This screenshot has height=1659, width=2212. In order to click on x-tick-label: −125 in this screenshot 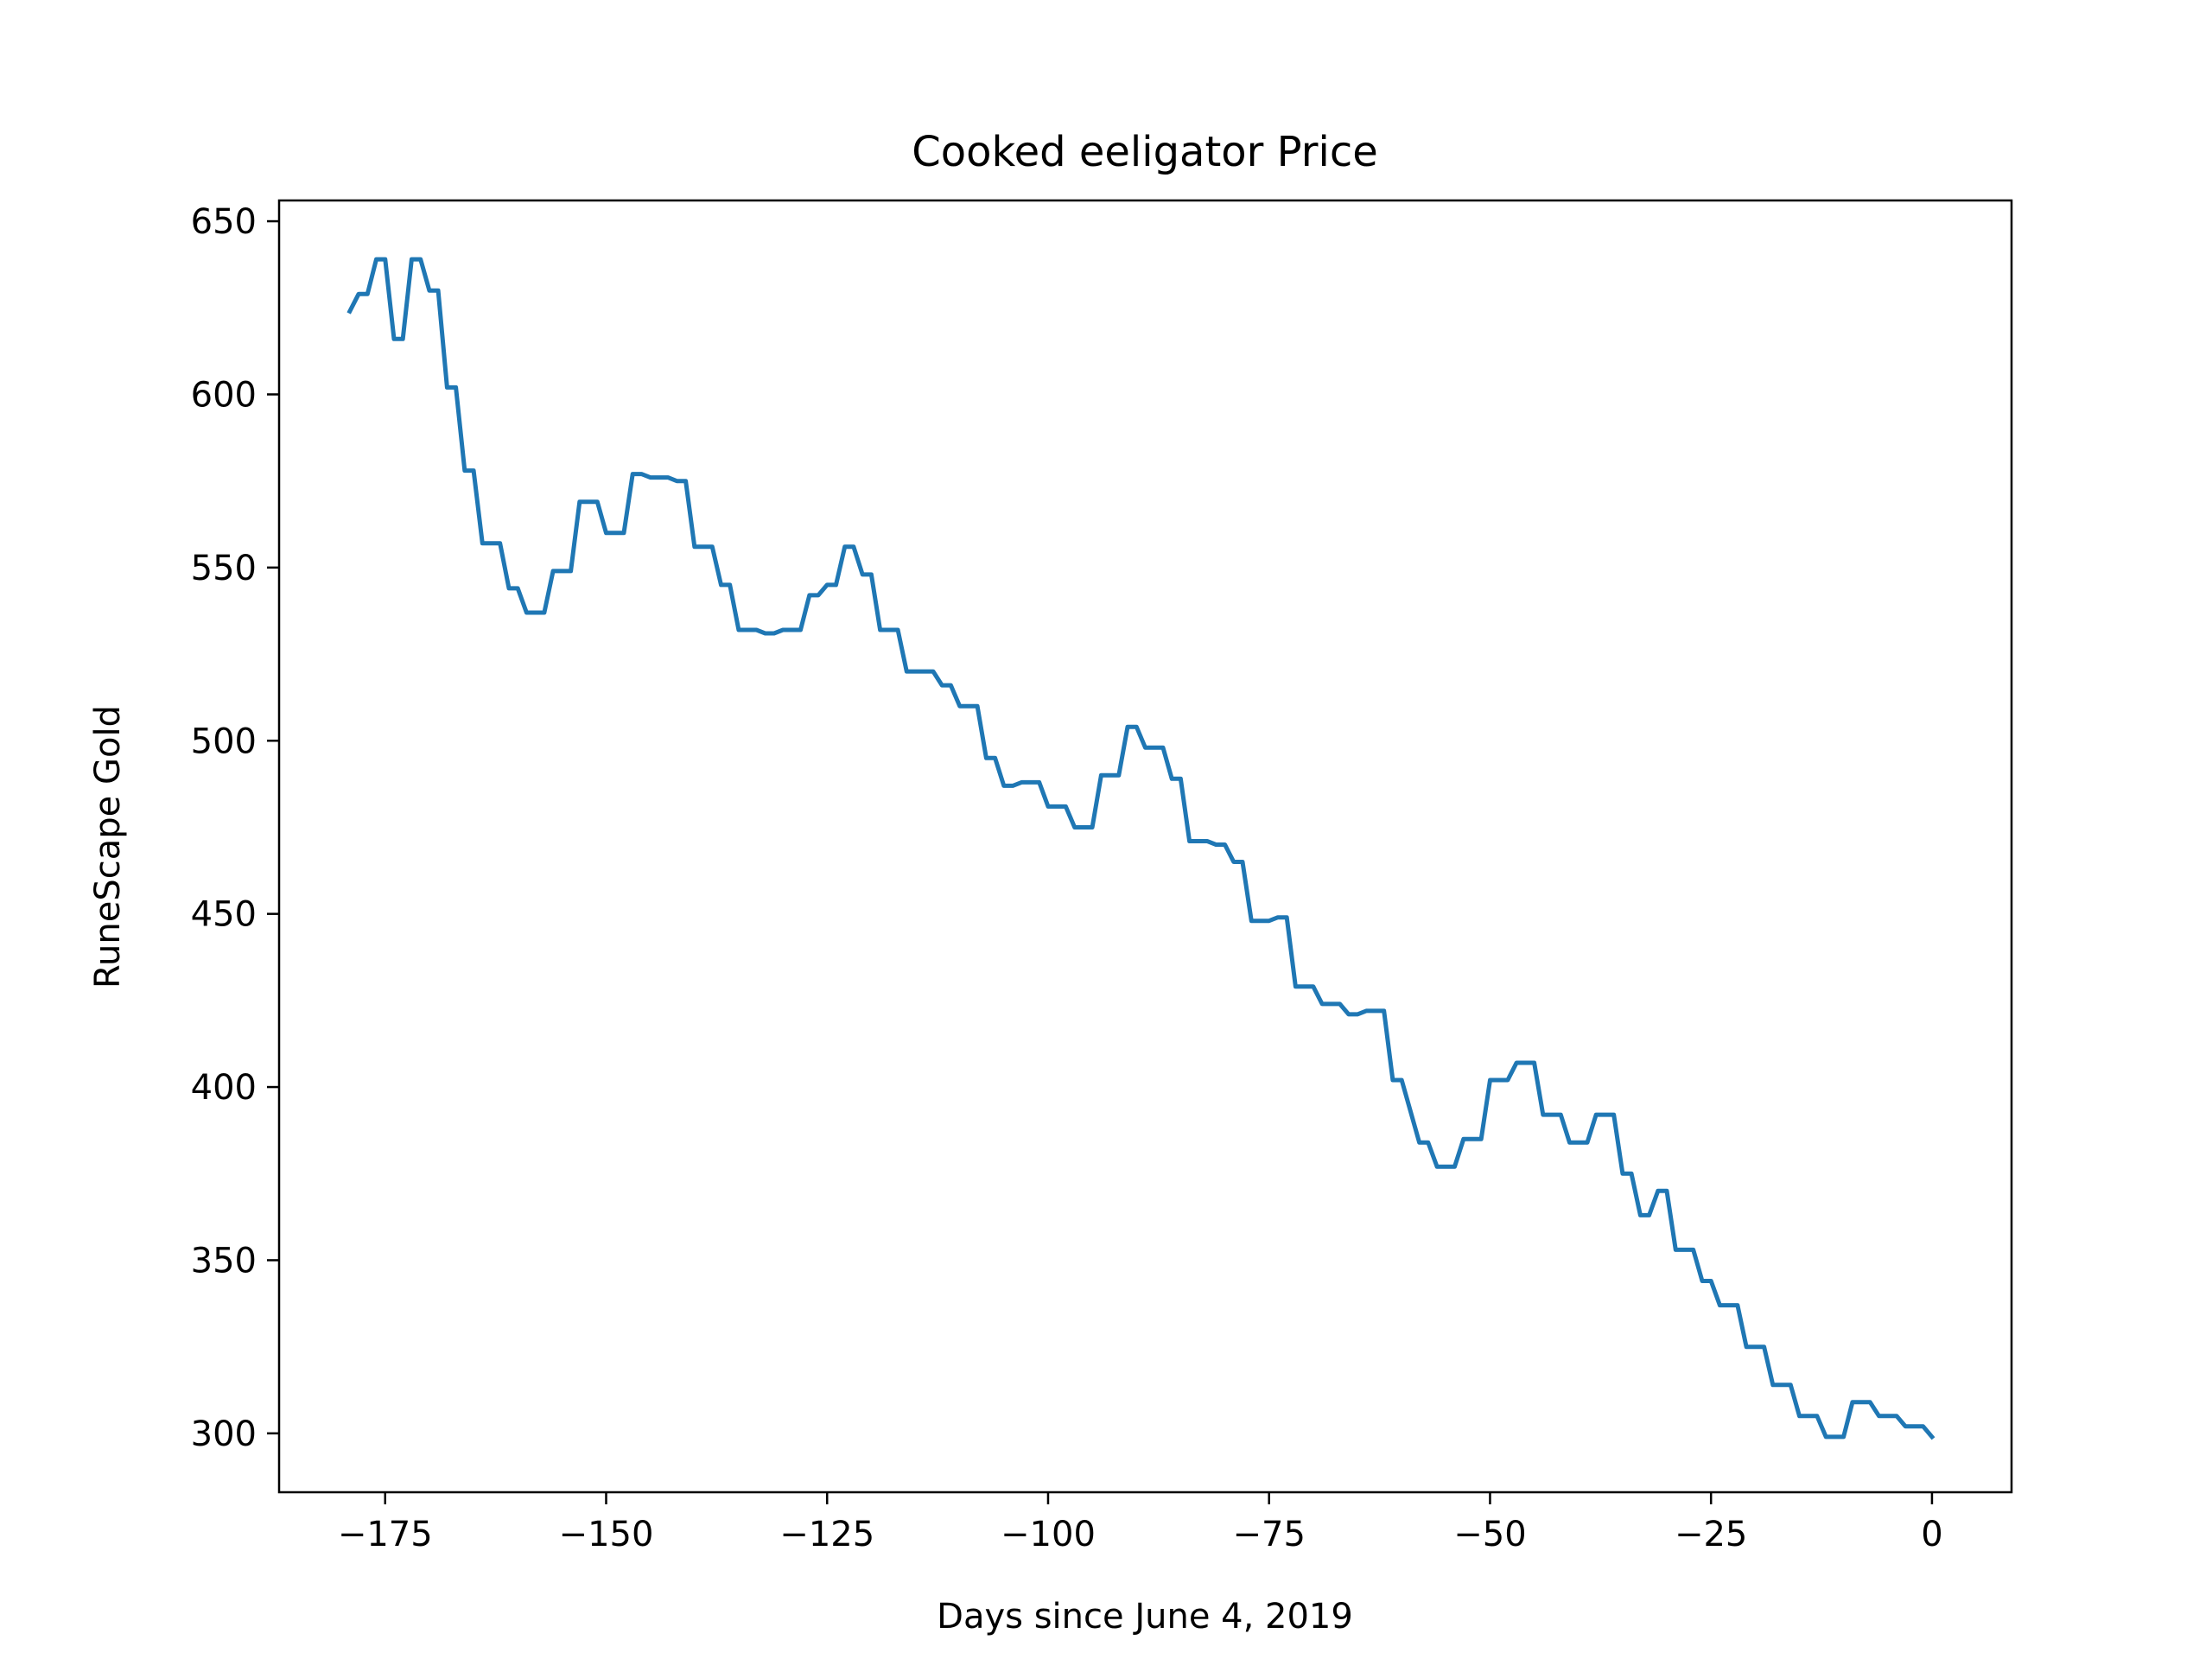, I will do `click(826, 1534)`.